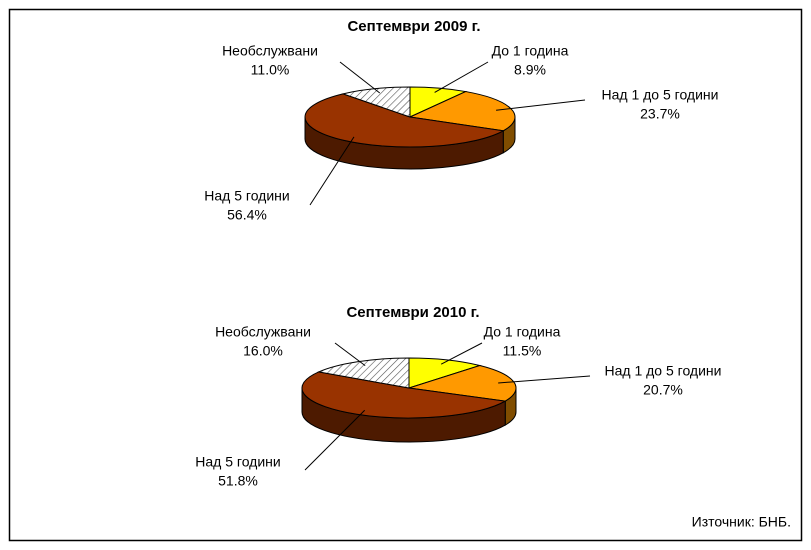 Image resolution: width=811 pixels, height=550 pixels. I want to click on value-label: 8.9%, so click(530, 70).